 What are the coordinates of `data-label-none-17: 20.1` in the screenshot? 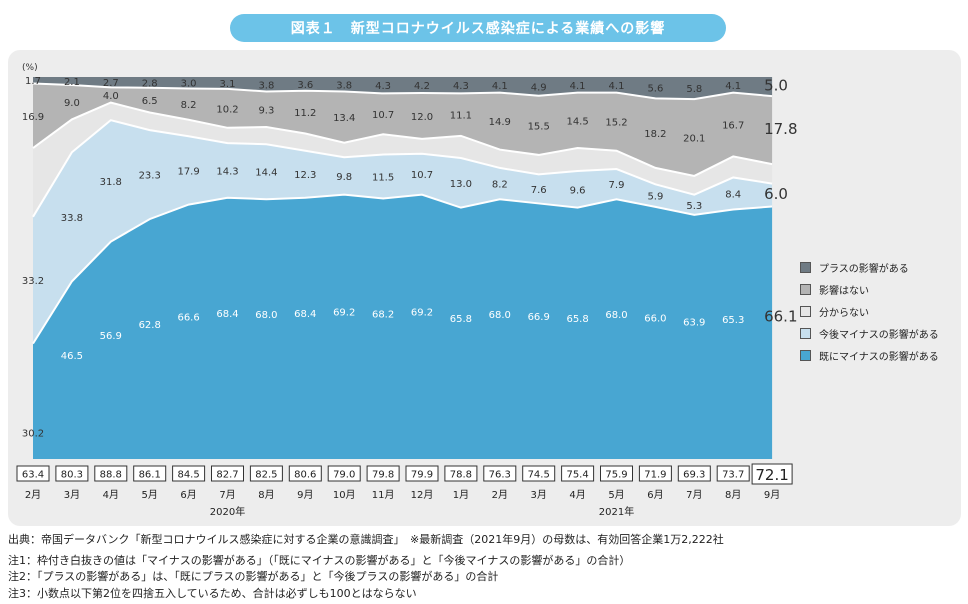 It's located at (694, 139).